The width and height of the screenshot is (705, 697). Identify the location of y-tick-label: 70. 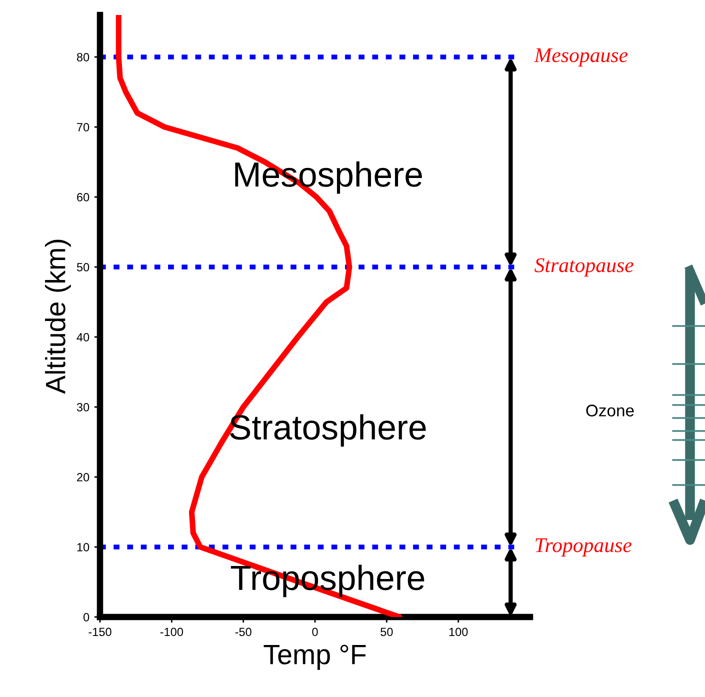
(83, 127).